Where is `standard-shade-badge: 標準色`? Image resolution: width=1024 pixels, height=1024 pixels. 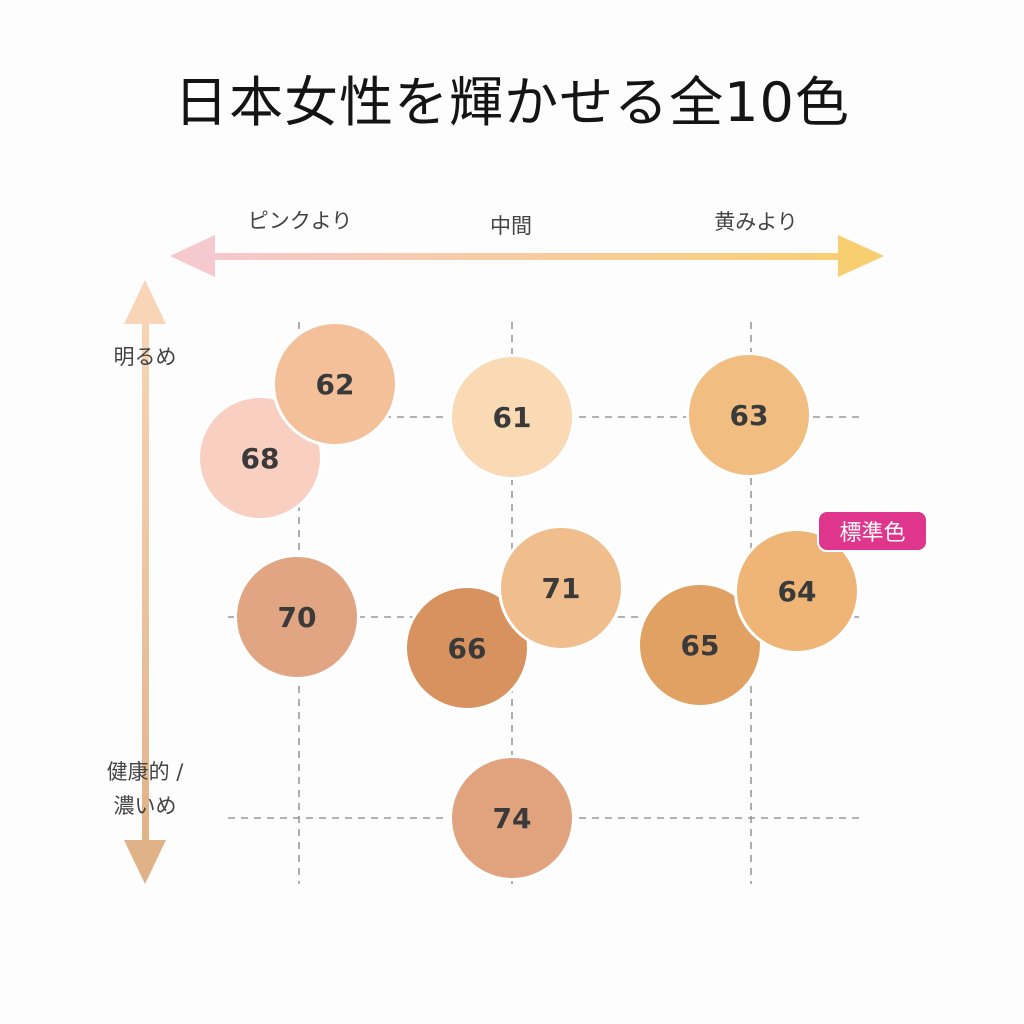 standard-shade-badge: 標準色 is located at coordinates (872, 531).